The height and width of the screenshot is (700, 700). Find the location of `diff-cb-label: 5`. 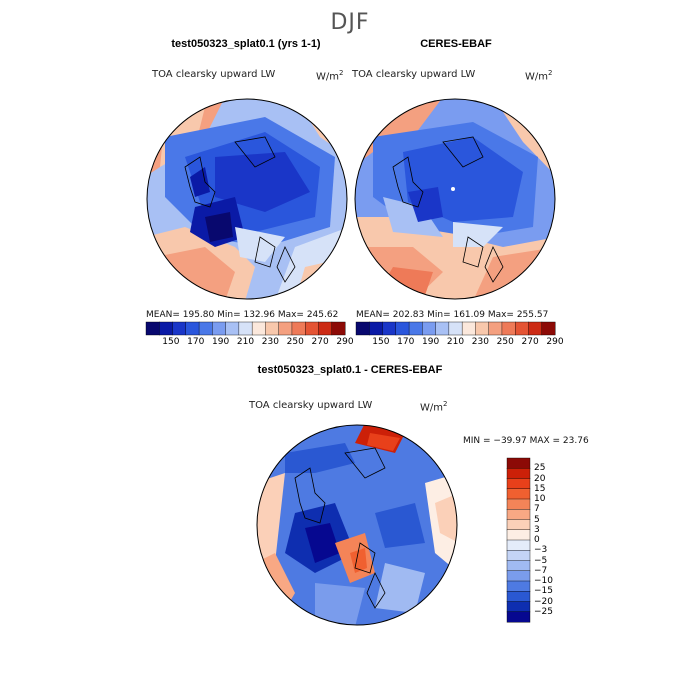

diff-cb-label: 5 is located at coordinates (537, 519).